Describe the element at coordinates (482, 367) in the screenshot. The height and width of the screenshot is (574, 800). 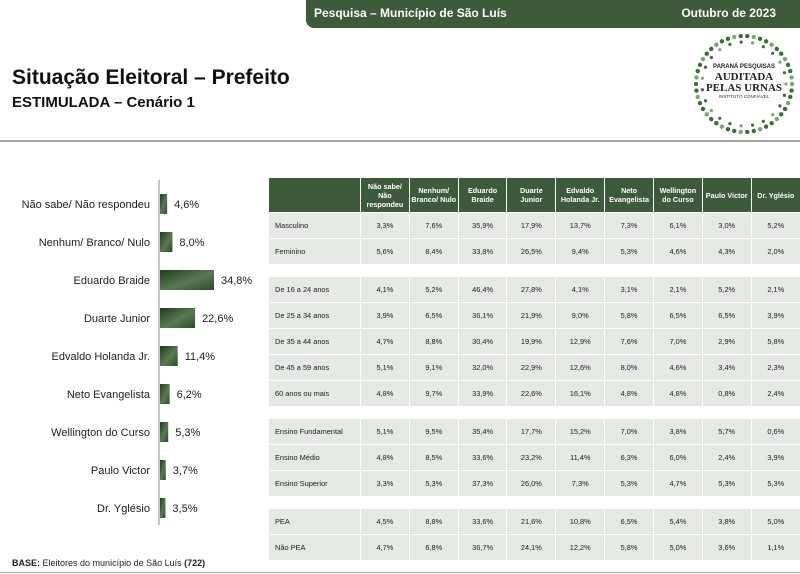
I see `table-cell: 32,0%` at that location.